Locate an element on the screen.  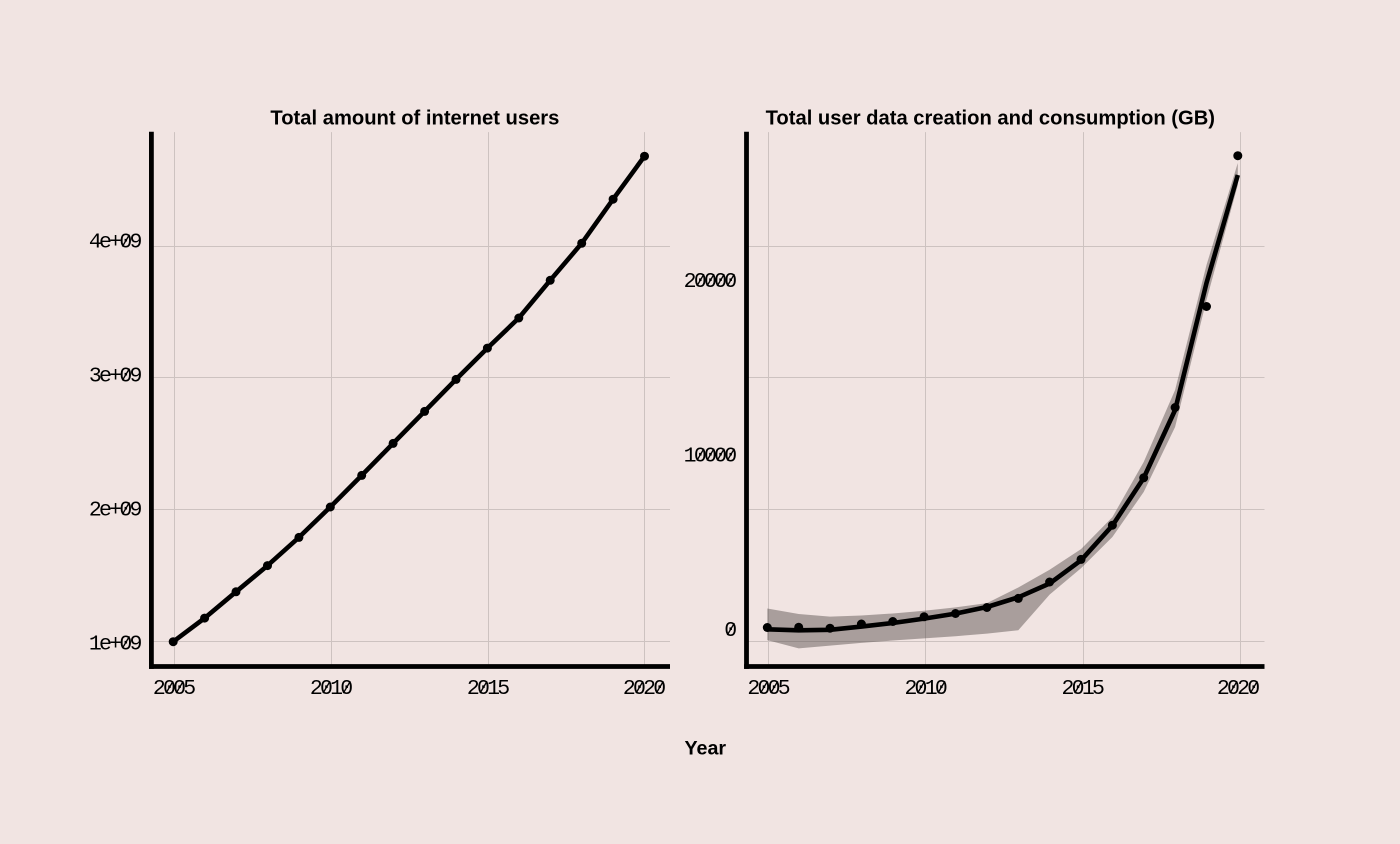
svg-text: 10000 is located at coordinates (711, 457).